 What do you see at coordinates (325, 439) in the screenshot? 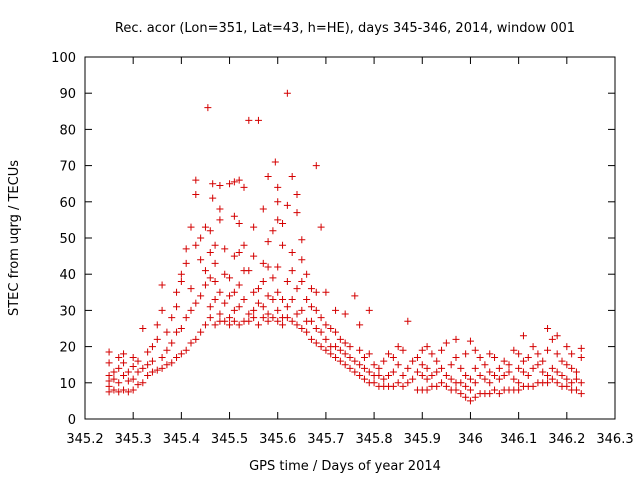
I see `x-tick-label: 345.7` at bounding box center [325, 439].